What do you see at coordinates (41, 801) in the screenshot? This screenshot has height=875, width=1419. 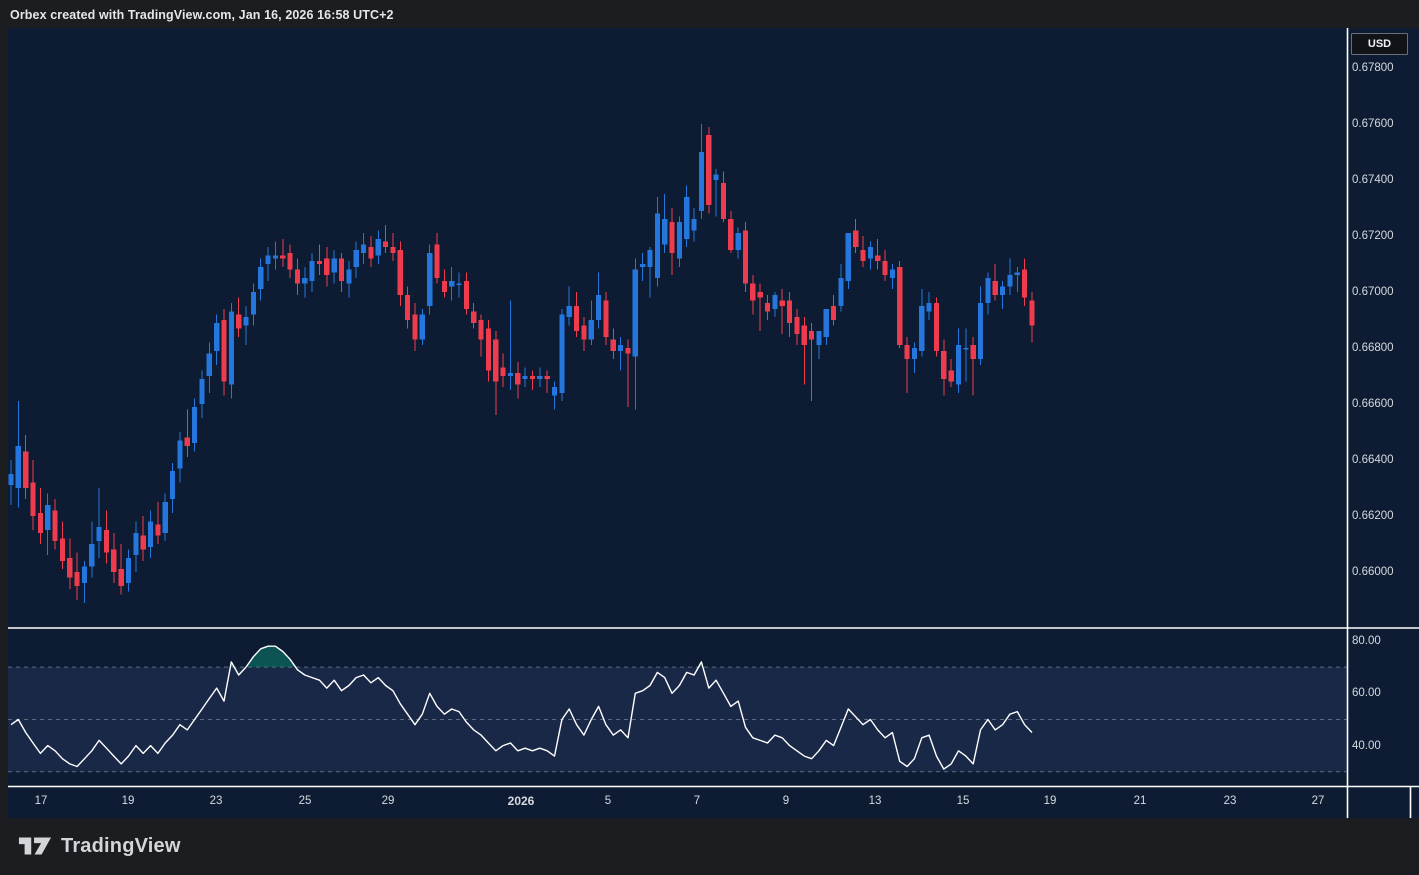 I see `time-tick-label: 17` at bounding box center [41, 801].